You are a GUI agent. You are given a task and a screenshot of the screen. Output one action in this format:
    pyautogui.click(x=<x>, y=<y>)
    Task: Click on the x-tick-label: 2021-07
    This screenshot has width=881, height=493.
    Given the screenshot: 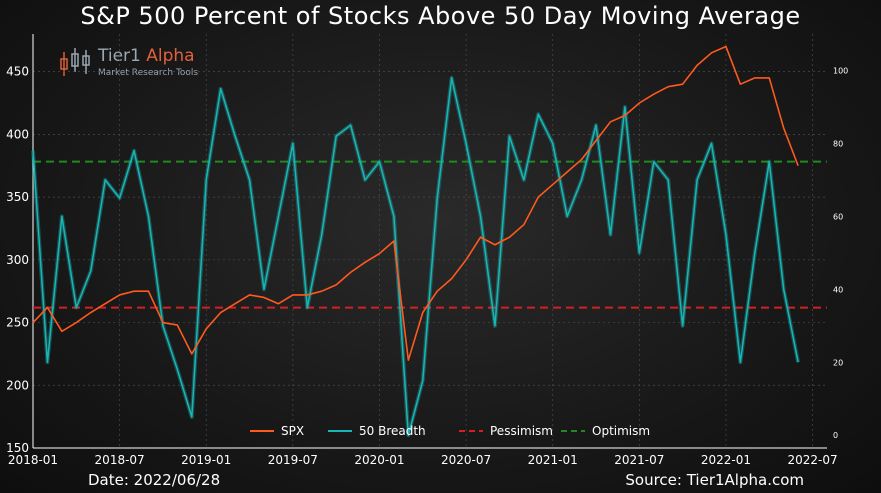 What is the action you would take?
    pyautogui.click(x=639, y=460)
    